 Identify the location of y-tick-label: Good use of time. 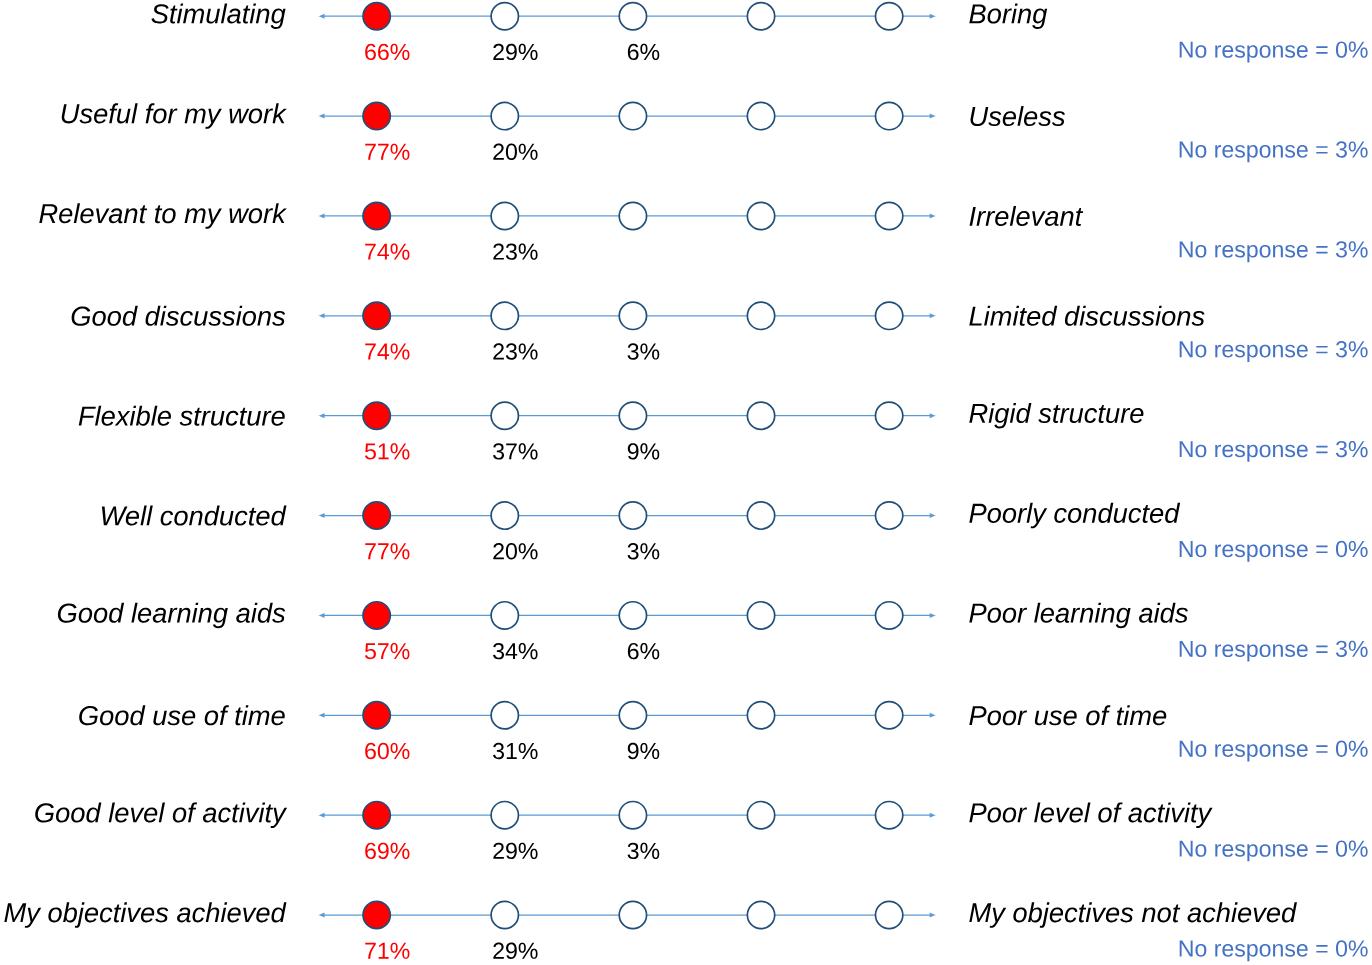
(182, 715).